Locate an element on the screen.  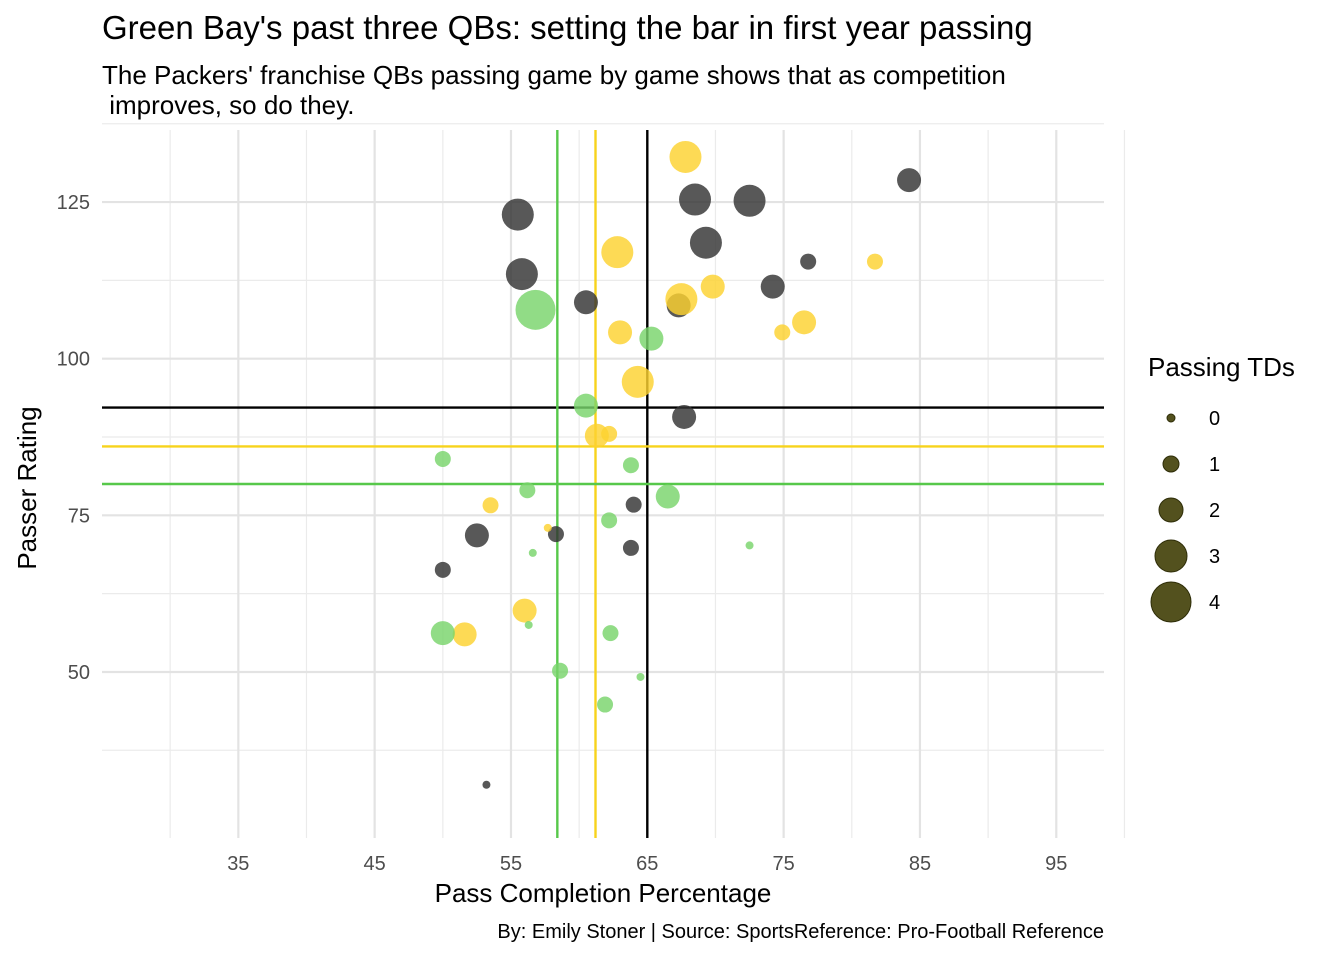
legend-label: 3 is located at coordinates (1214, 557).